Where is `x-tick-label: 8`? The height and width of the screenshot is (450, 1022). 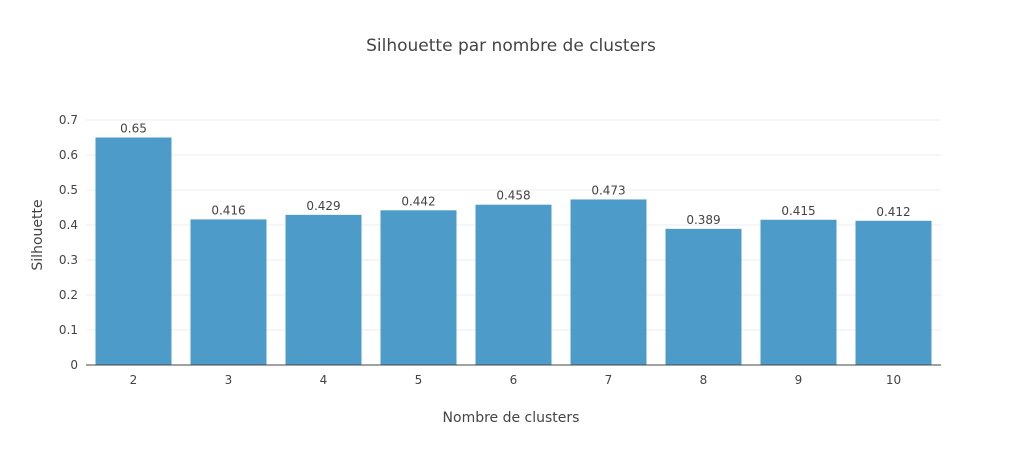
x-tick-label: 8 is located at coordinates (704, 380).